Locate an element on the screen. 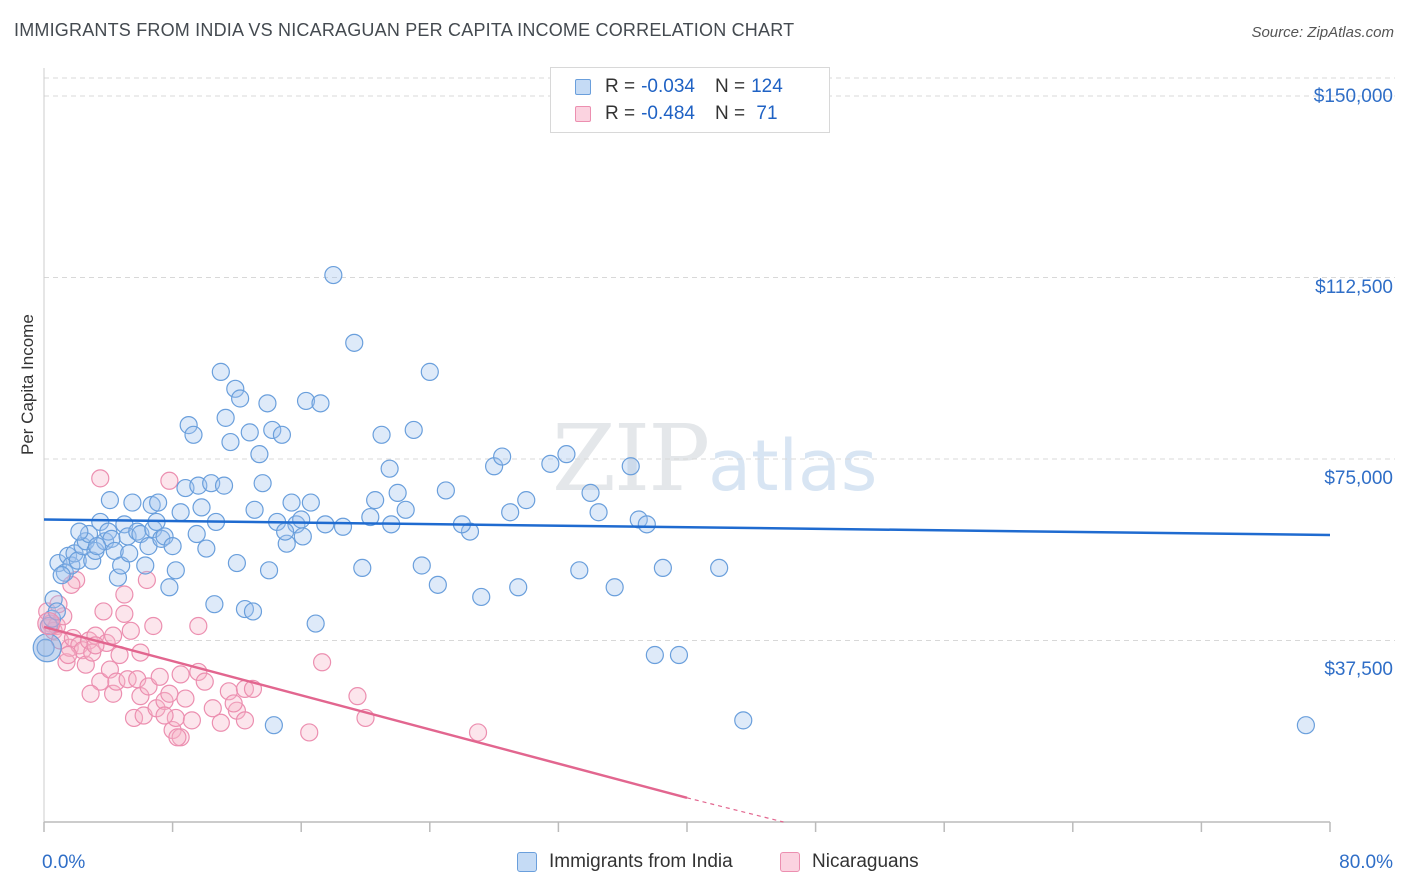  watermark-atlas: atlas is located at coordinates (793, 466).